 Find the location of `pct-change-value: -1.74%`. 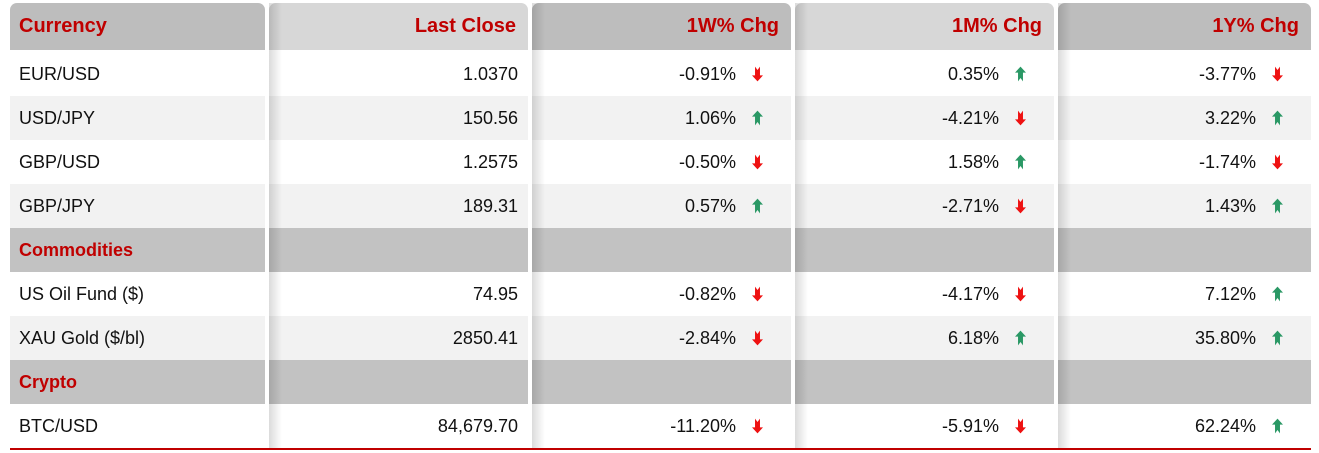

pct-change-value: -1.74% is located at coordinates (1227, 161).